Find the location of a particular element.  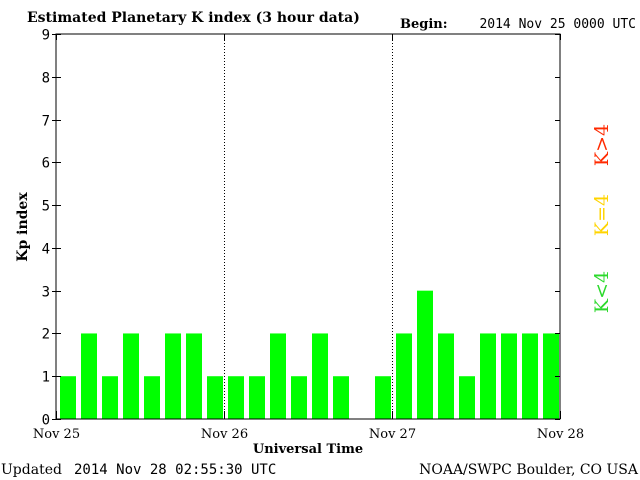

source-label: NOAA/SWPC Boulder, CO USA is located at coordinates (529, 470).